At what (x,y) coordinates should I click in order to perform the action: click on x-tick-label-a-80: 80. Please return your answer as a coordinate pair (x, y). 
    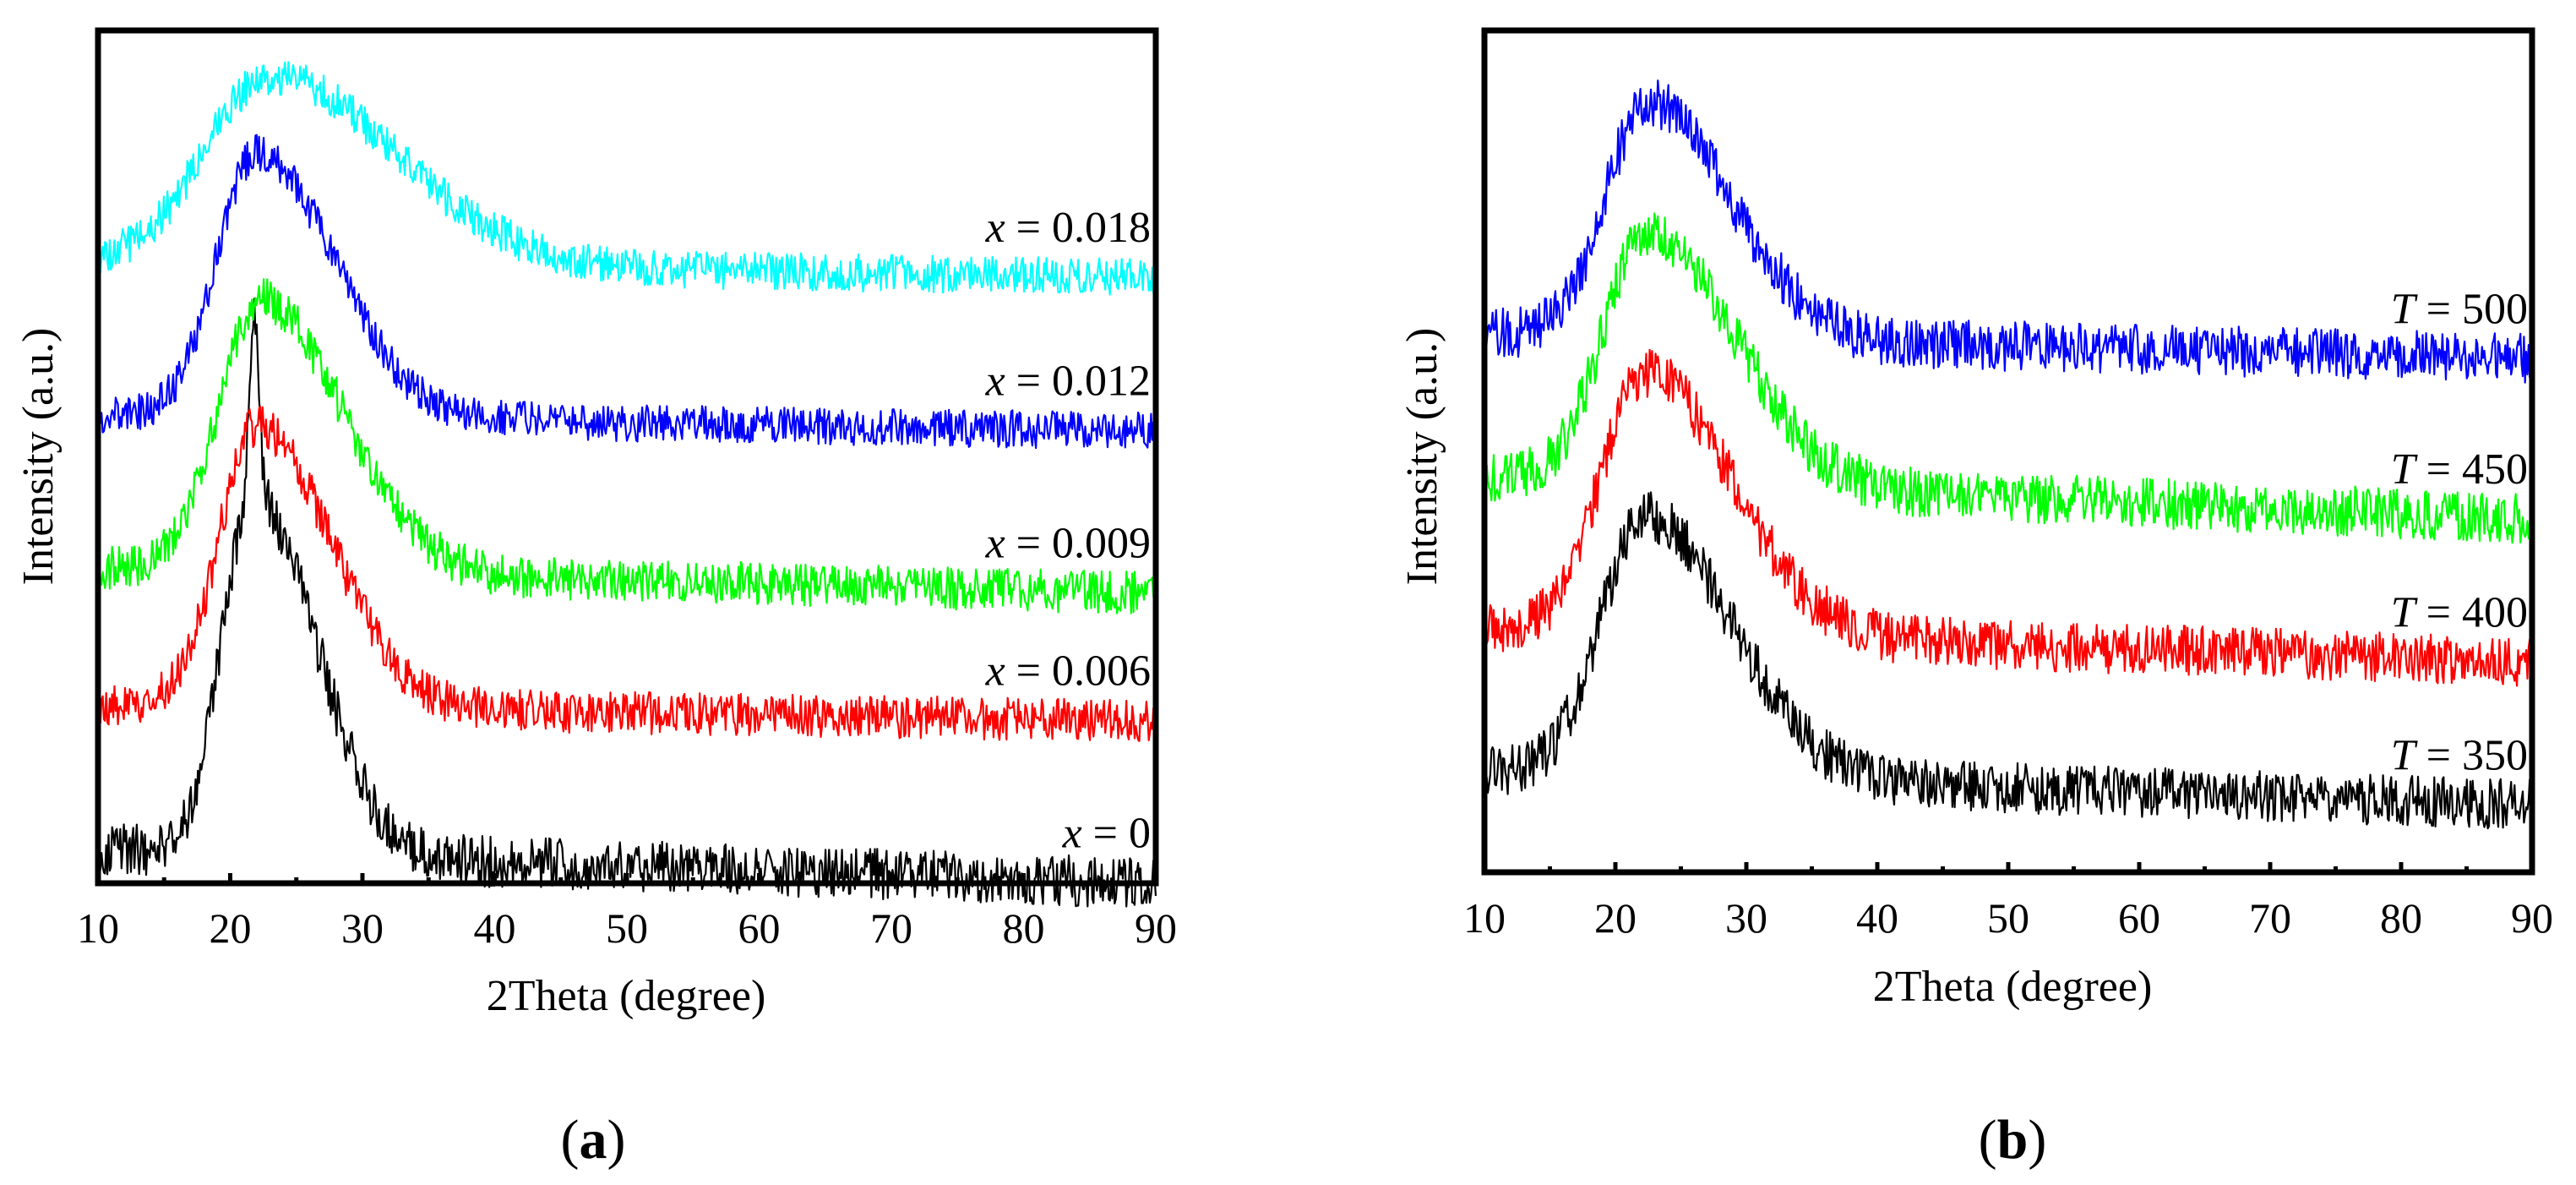
    Looking at the image, I should click on (1024, 928).